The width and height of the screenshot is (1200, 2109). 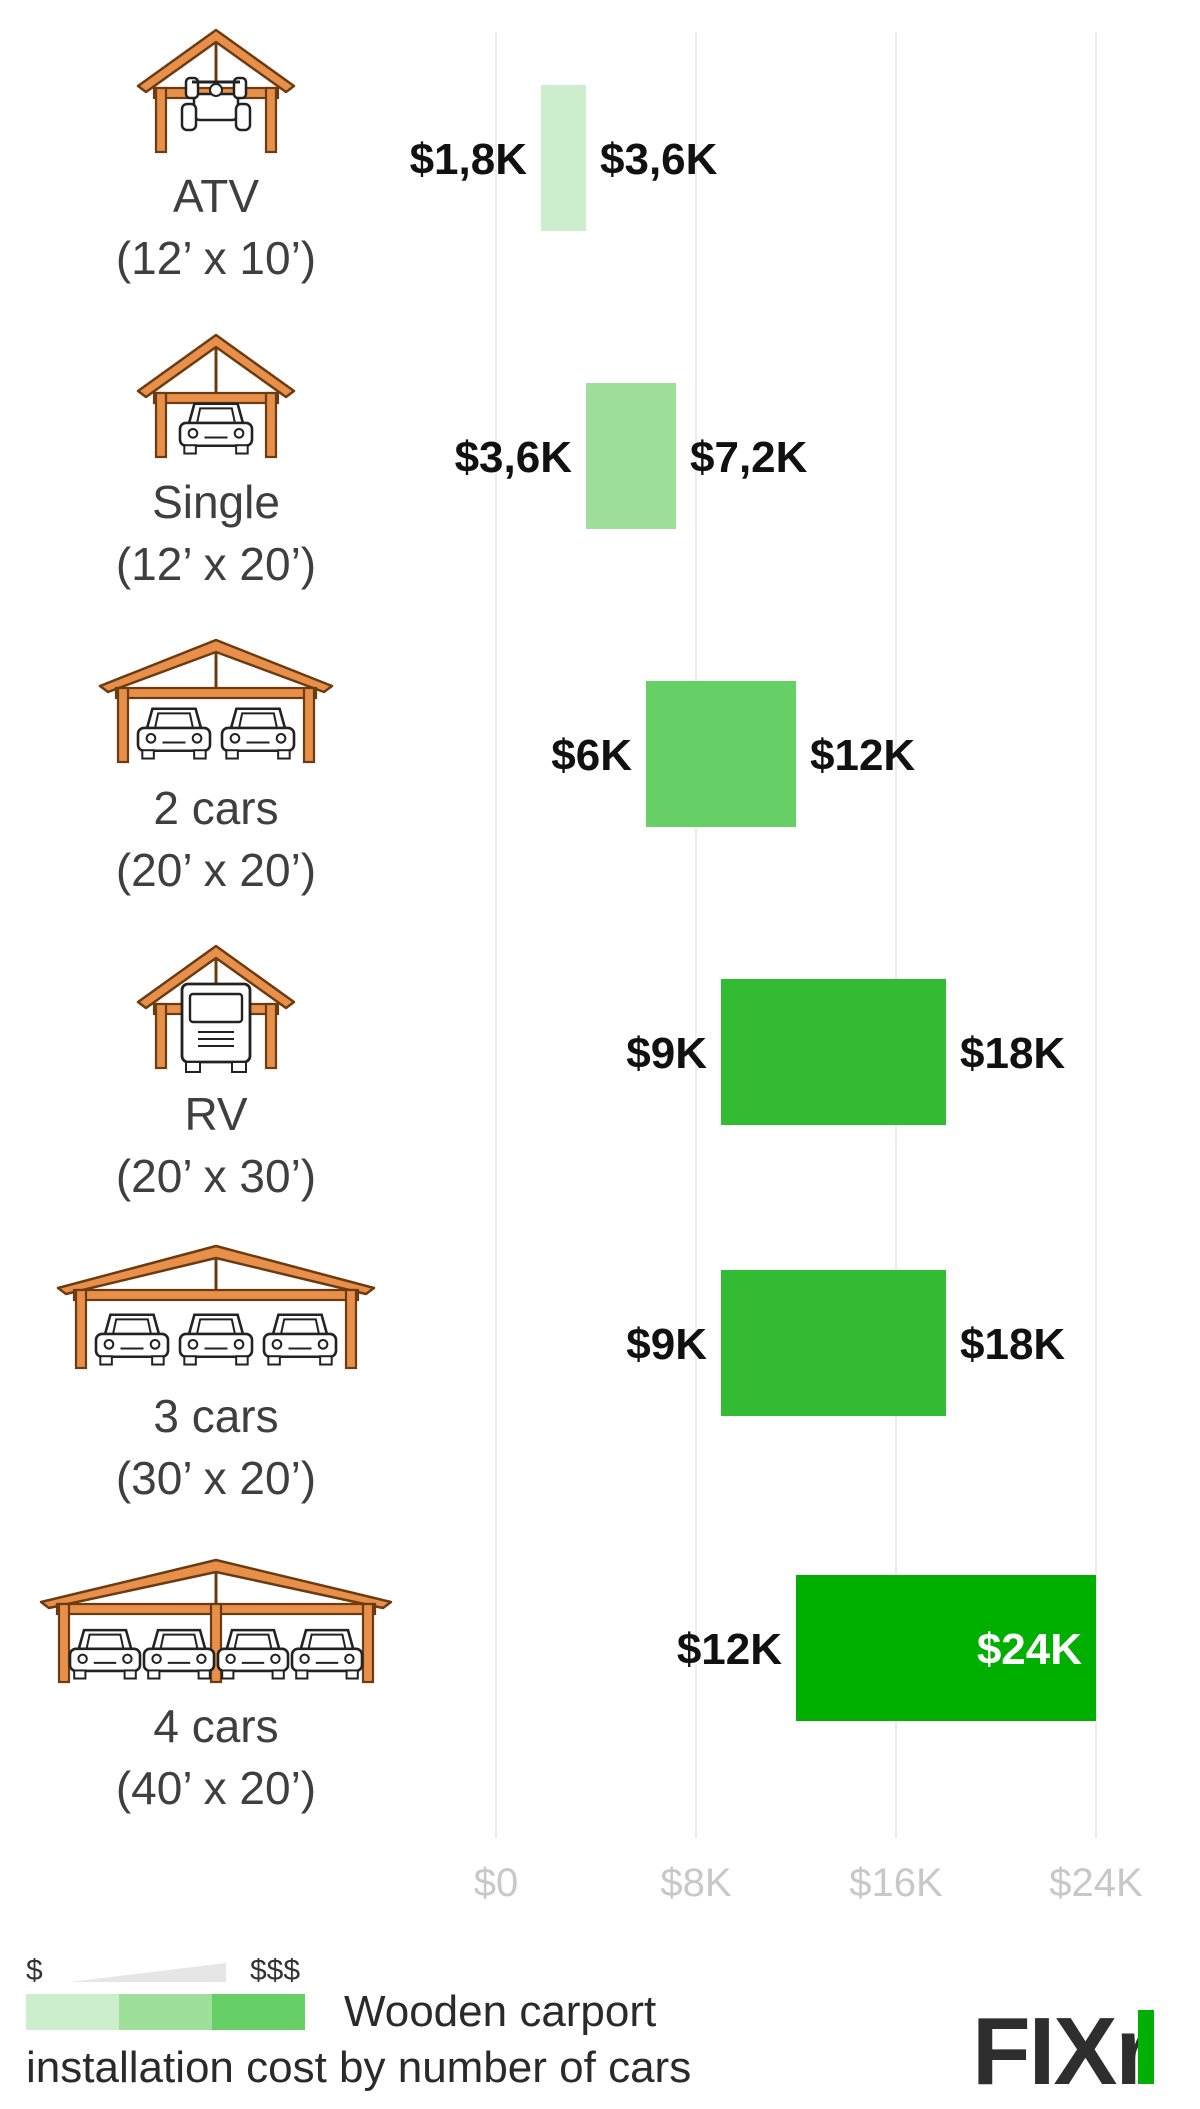 I want to click on max-value-label: $24K, so click(x=1029, y=1649).